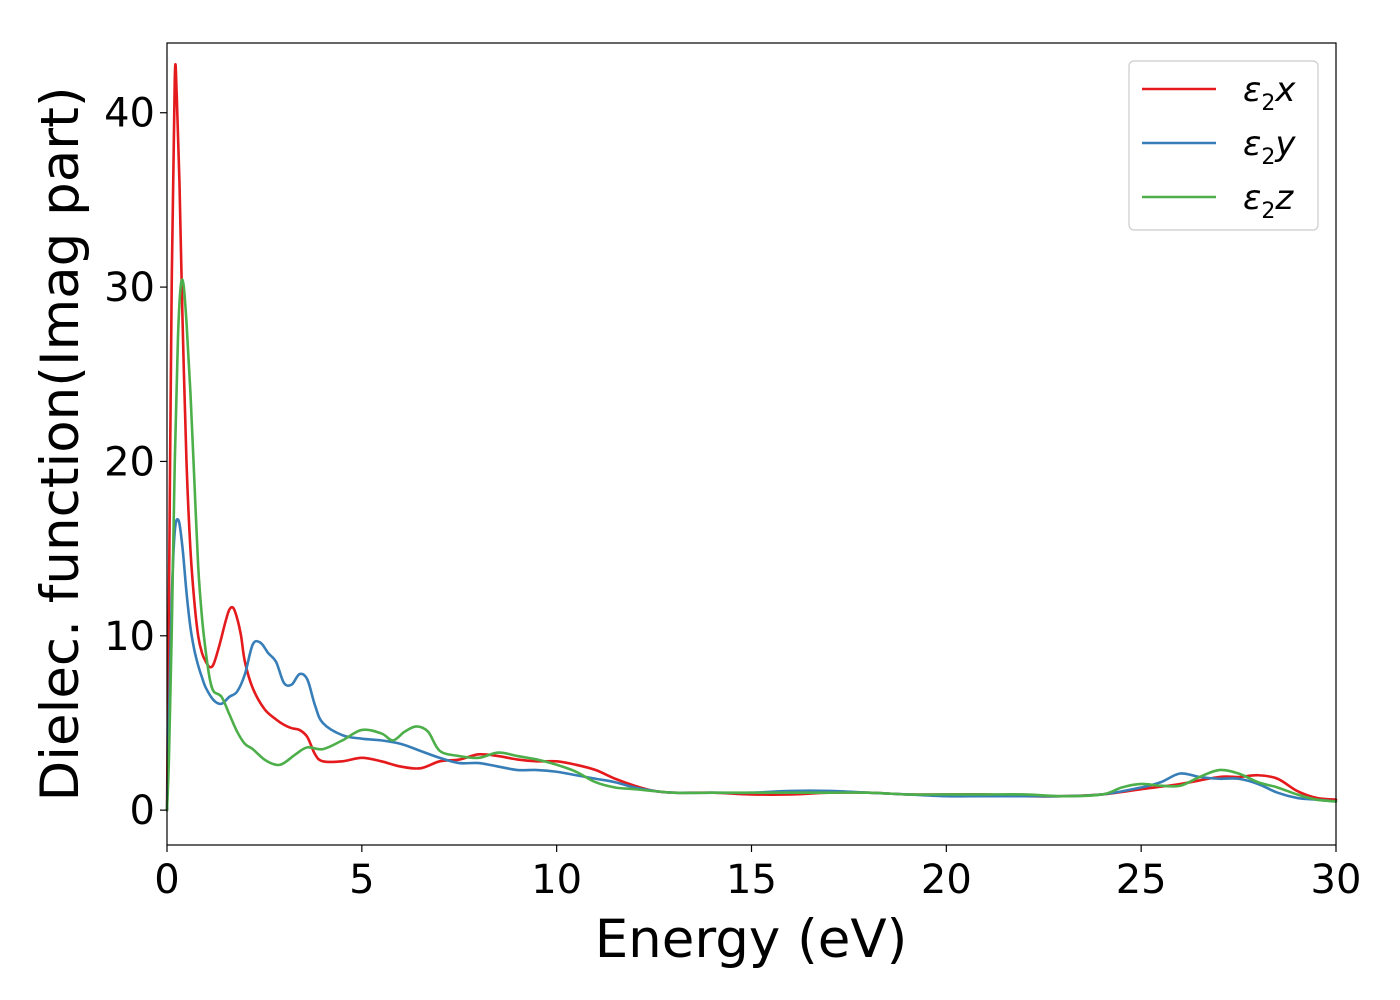 The width and height of the screenshot is (1400, 1000). Describe the element at coordinates (1268, 201) in the screenshot. I see `legend-label-z: ε2z` at that location.